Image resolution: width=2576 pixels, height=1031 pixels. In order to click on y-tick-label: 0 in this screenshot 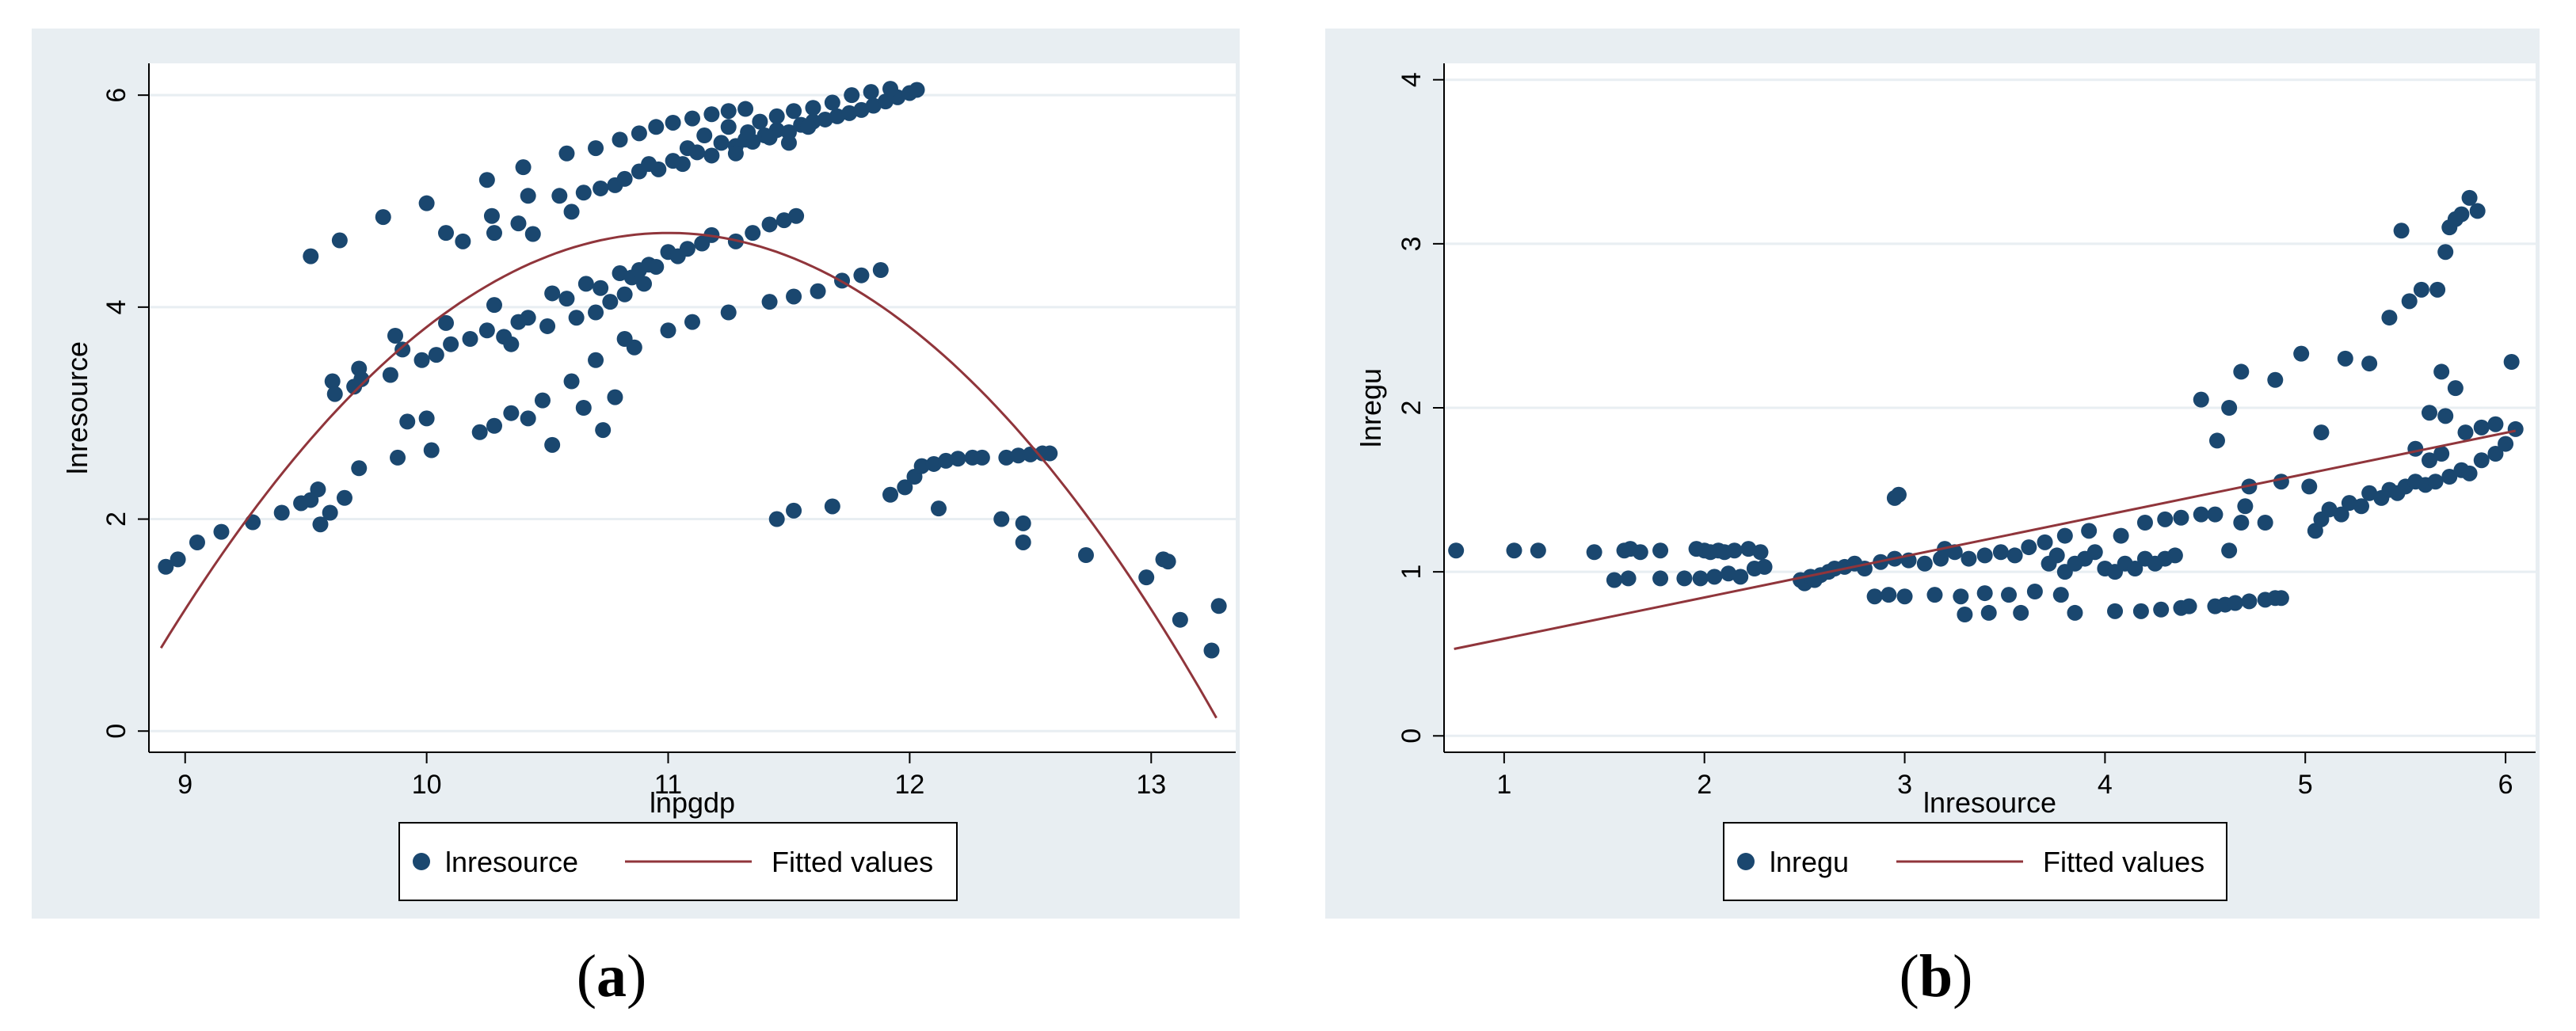, I will do `click(1412, 736)`.